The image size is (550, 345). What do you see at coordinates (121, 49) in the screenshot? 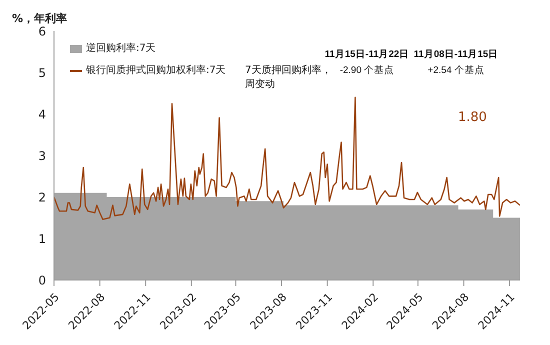
I see `legend-label: 逆回购利率:7天` at bounding box center [121, 49].